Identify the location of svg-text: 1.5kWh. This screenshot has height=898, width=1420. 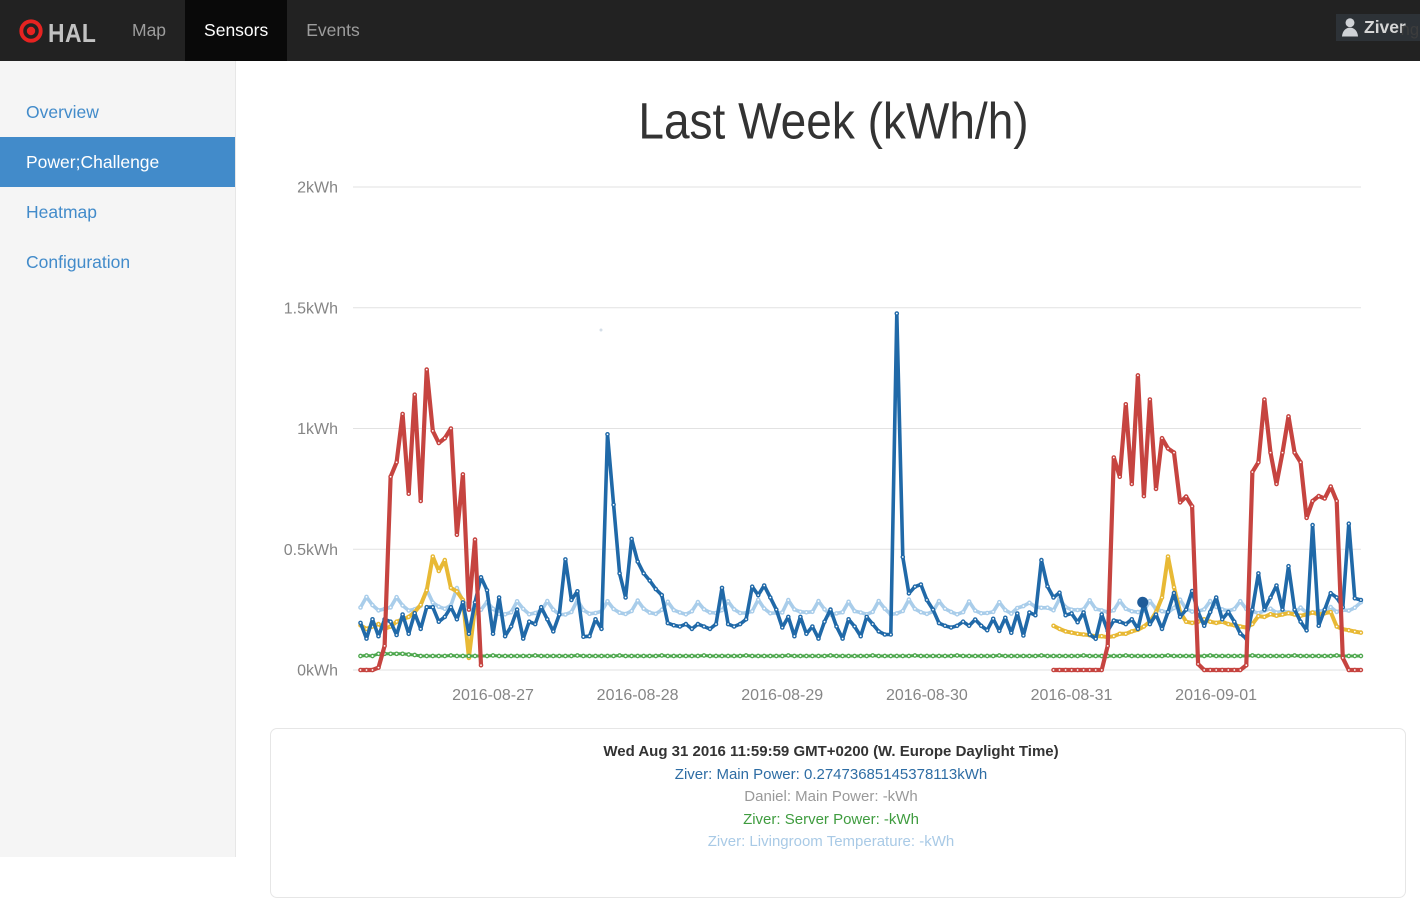
(311, 308).